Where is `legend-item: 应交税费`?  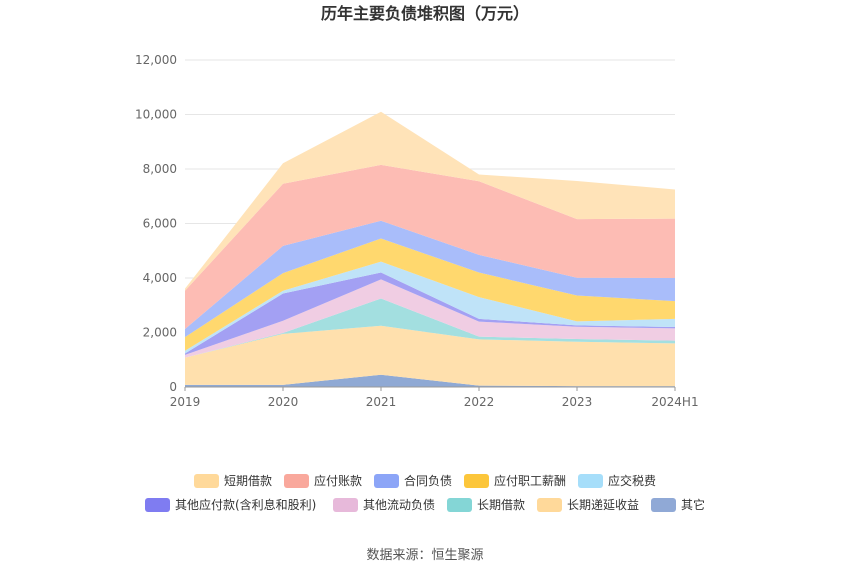 legend-item: 应交税费 is located at coordinates (617, 480).